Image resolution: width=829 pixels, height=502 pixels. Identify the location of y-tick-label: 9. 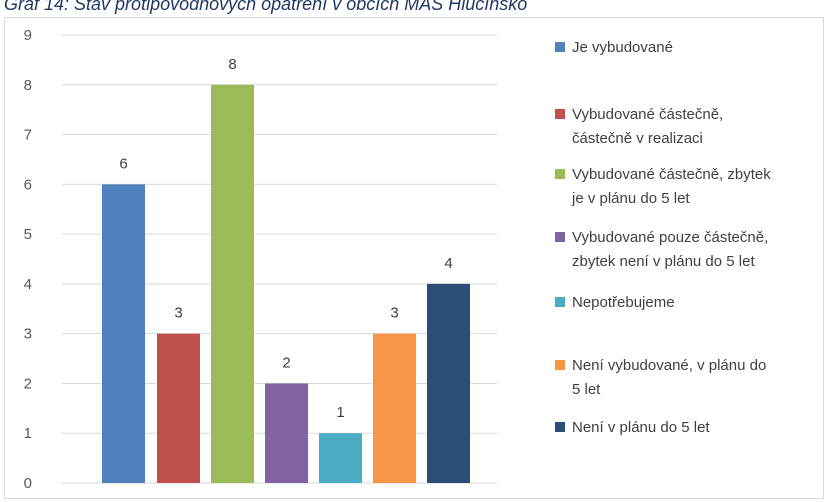
(28, 35).